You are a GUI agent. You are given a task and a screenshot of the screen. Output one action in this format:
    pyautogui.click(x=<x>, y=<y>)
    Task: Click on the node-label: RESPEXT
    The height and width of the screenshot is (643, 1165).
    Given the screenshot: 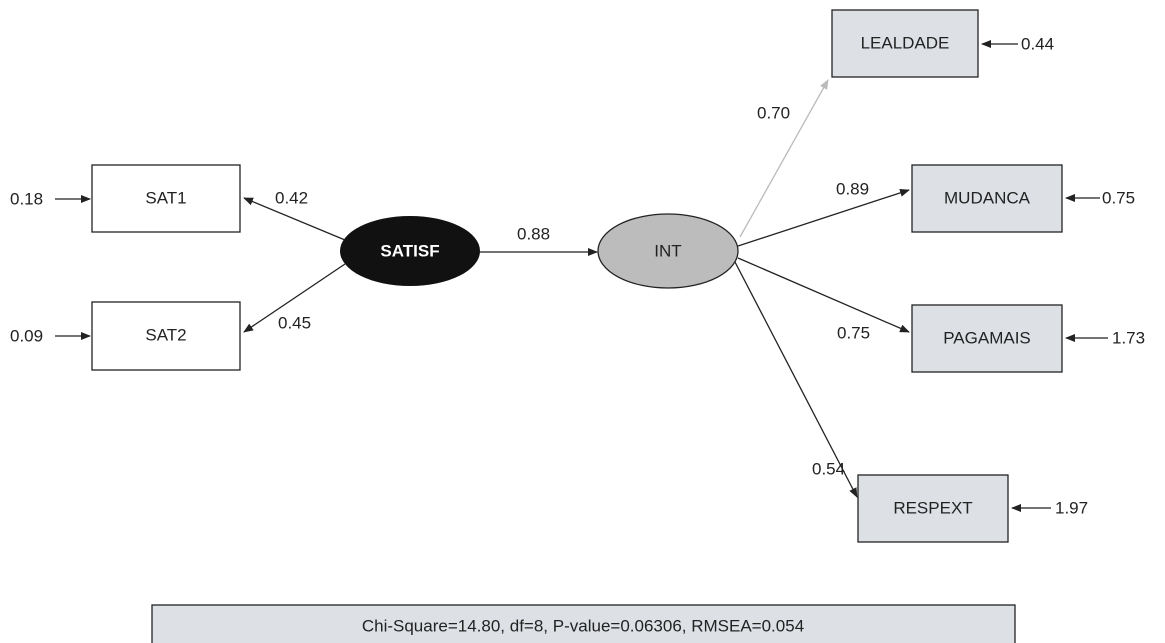 What is the action you would take?
    pyautogui.click(x=932, y=507)
    